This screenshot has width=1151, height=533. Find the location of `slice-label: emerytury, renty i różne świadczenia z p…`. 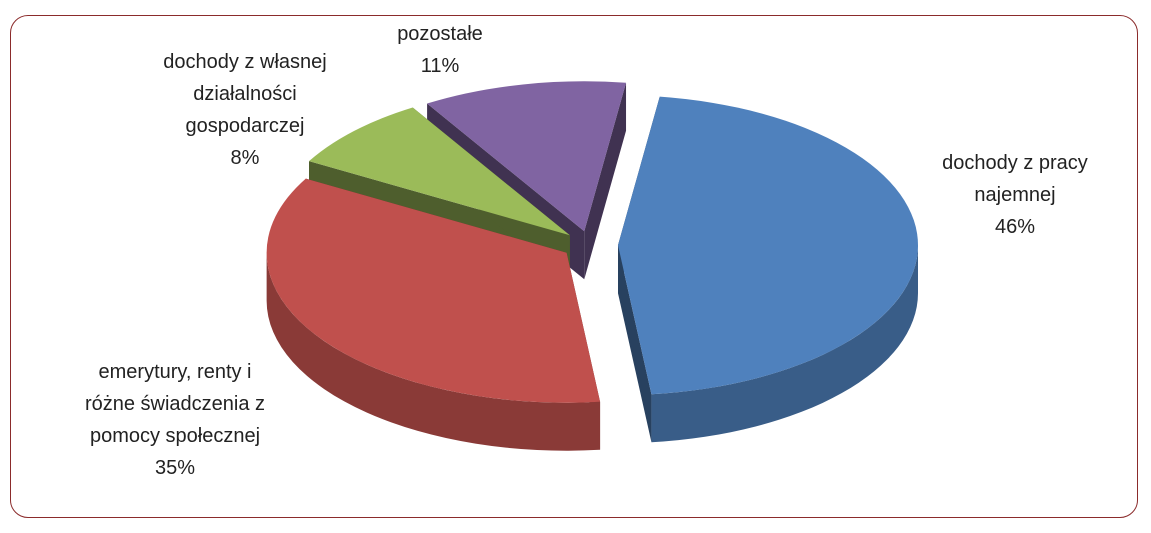

slice-label: emerytury, renty i różne świadczenia z p… is located at coordinates (175, 420).